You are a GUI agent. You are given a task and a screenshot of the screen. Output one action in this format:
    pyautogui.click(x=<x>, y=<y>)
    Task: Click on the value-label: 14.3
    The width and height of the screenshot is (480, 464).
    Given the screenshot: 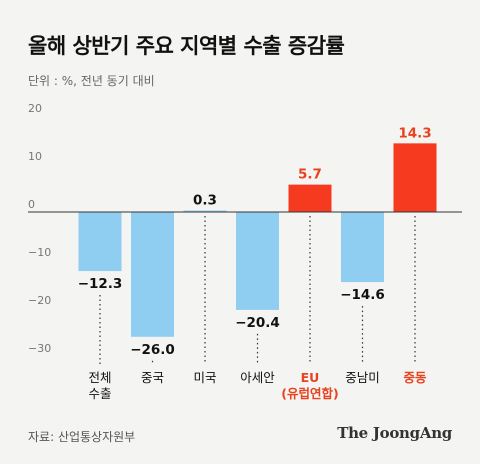 What is the action you would take?
    pyautogui.click(x=414, y=133)
    